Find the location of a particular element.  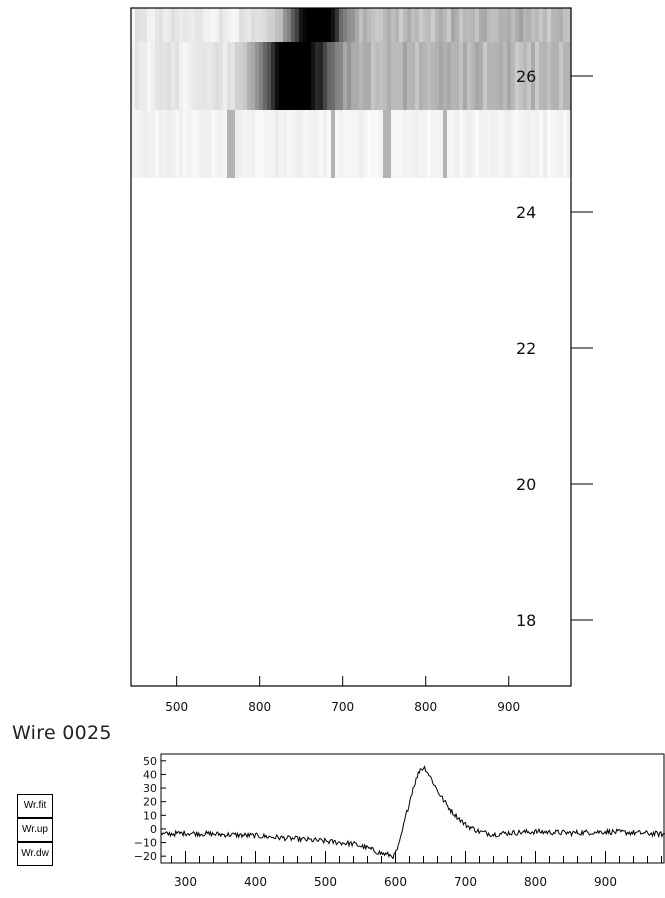

wire-down-button: Wr.dw is located at coordinates (35, 854).